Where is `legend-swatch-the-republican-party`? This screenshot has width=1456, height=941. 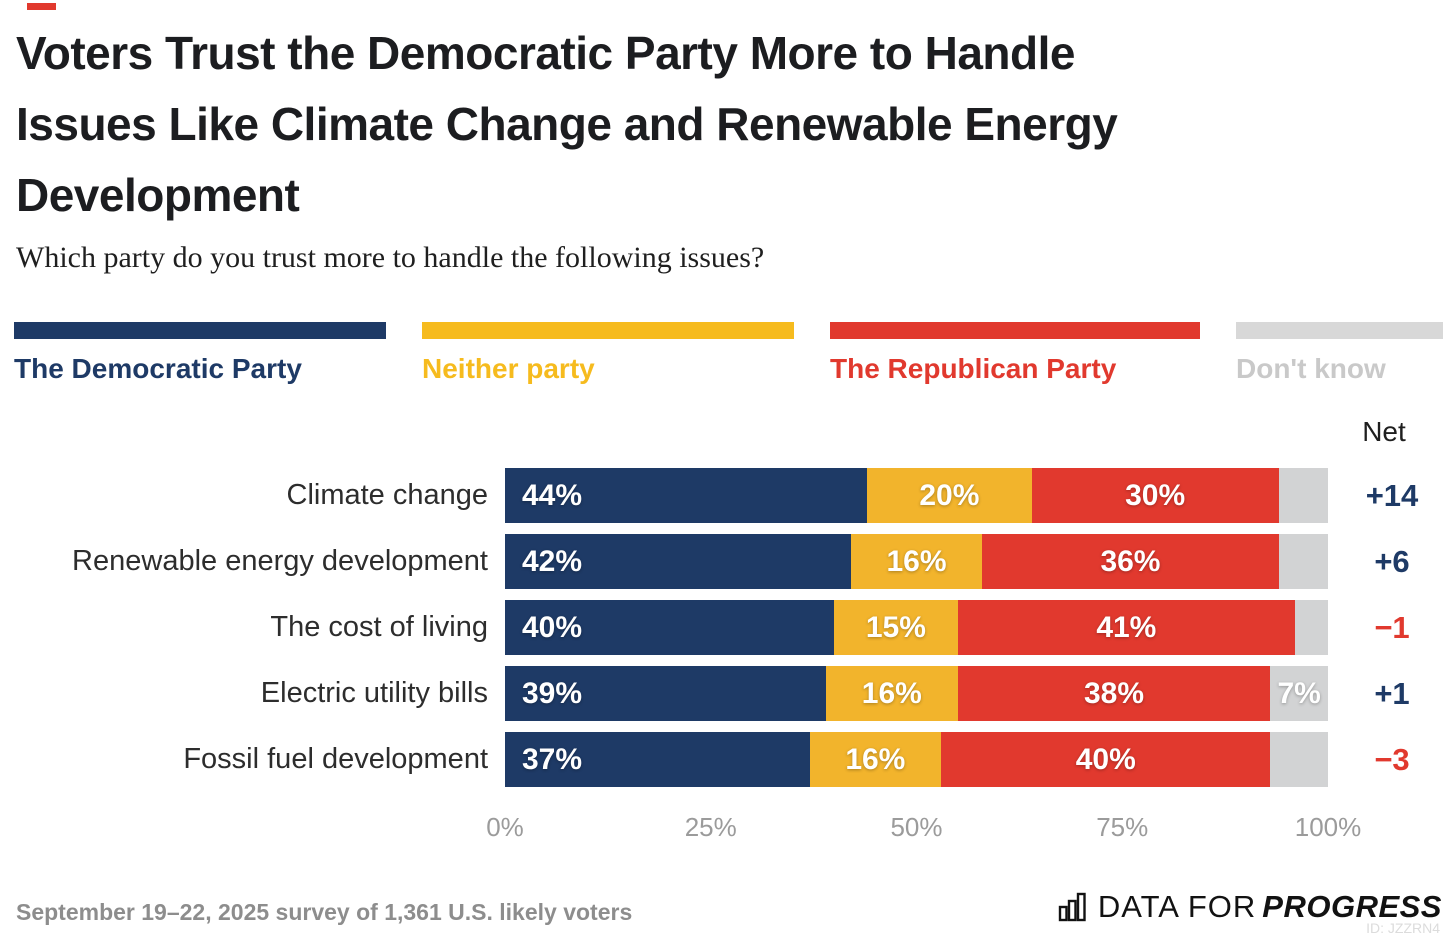
legend-swatch-the-republican-party is located at coordinates (1015, 330).